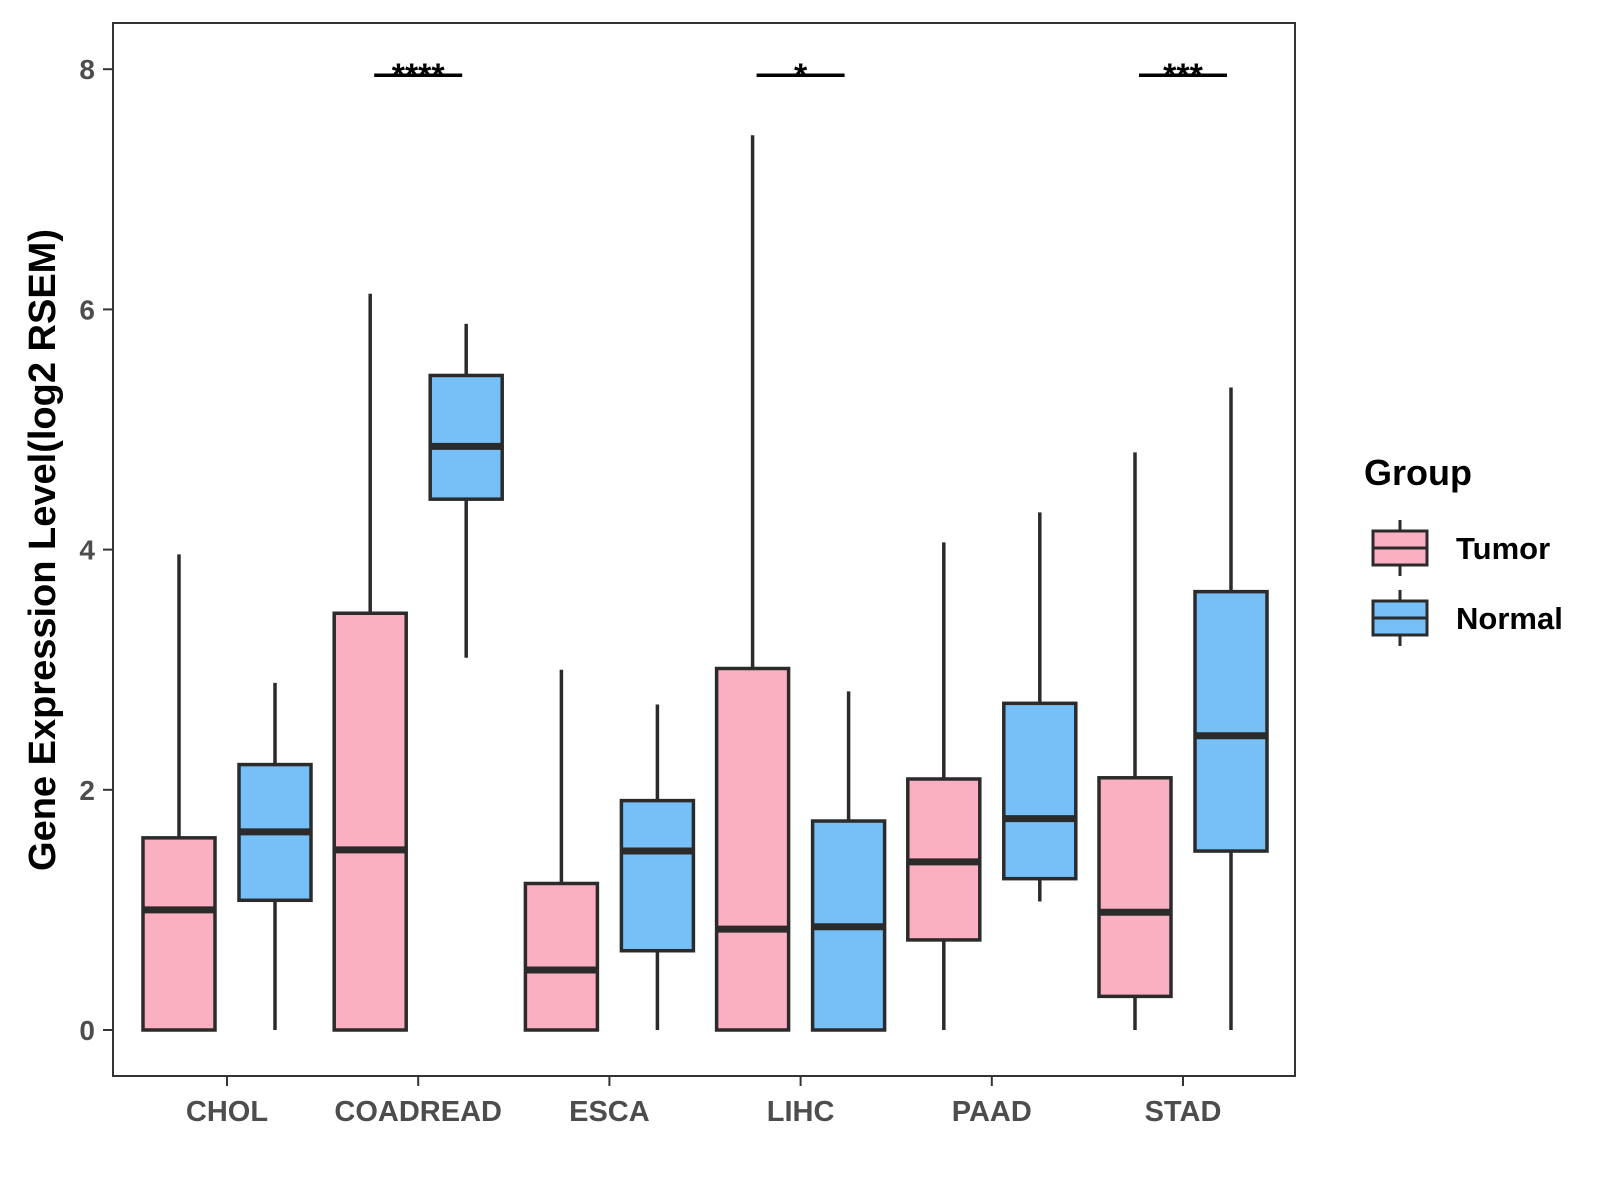  I want to click on significance-label: *, so click(801, 76).